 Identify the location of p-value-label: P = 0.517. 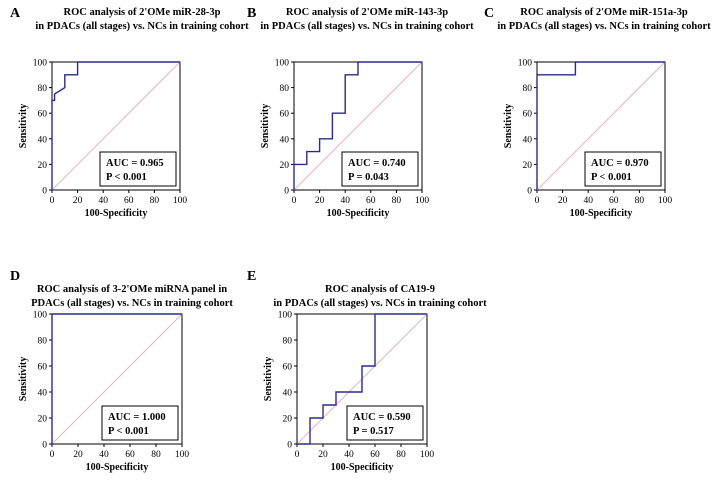
(373, 431).